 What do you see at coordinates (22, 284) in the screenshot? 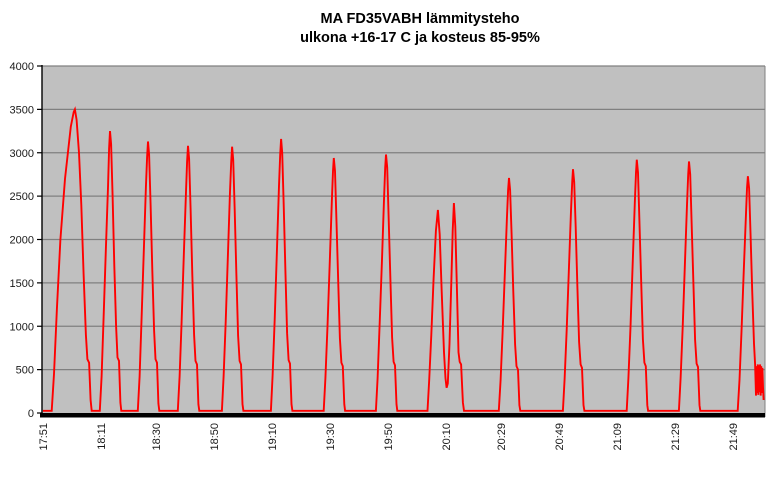
I see `y-tick-label: 1500` at bounding box center [22, 284].